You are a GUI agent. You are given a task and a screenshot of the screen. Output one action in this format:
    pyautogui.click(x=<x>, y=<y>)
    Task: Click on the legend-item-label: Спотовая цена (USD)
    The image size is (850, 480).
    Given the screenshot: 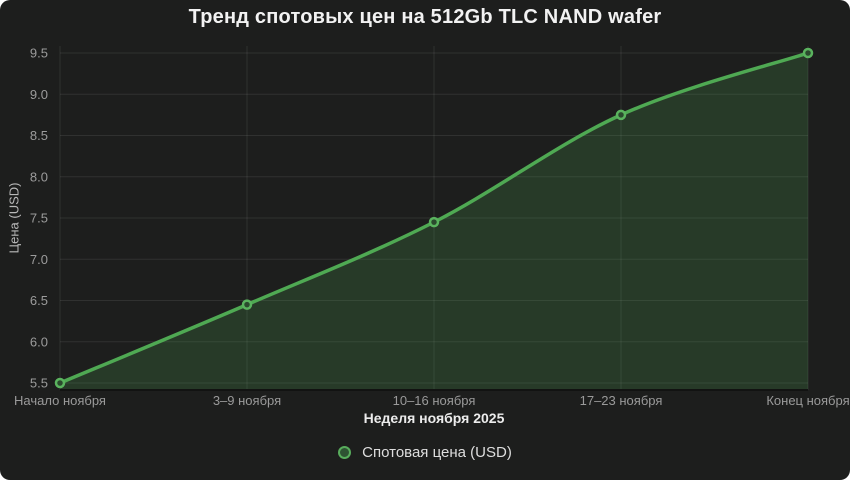 What is the action you would take?
    pyautogui.click(x=437, y=452)
    